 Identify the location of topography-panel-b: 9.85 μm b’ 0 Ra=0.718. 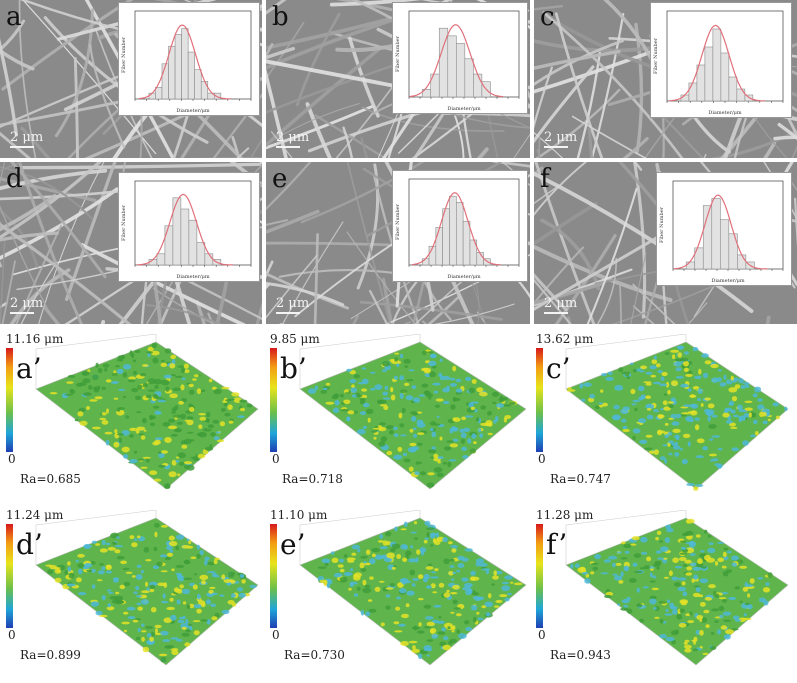
(401, 418).